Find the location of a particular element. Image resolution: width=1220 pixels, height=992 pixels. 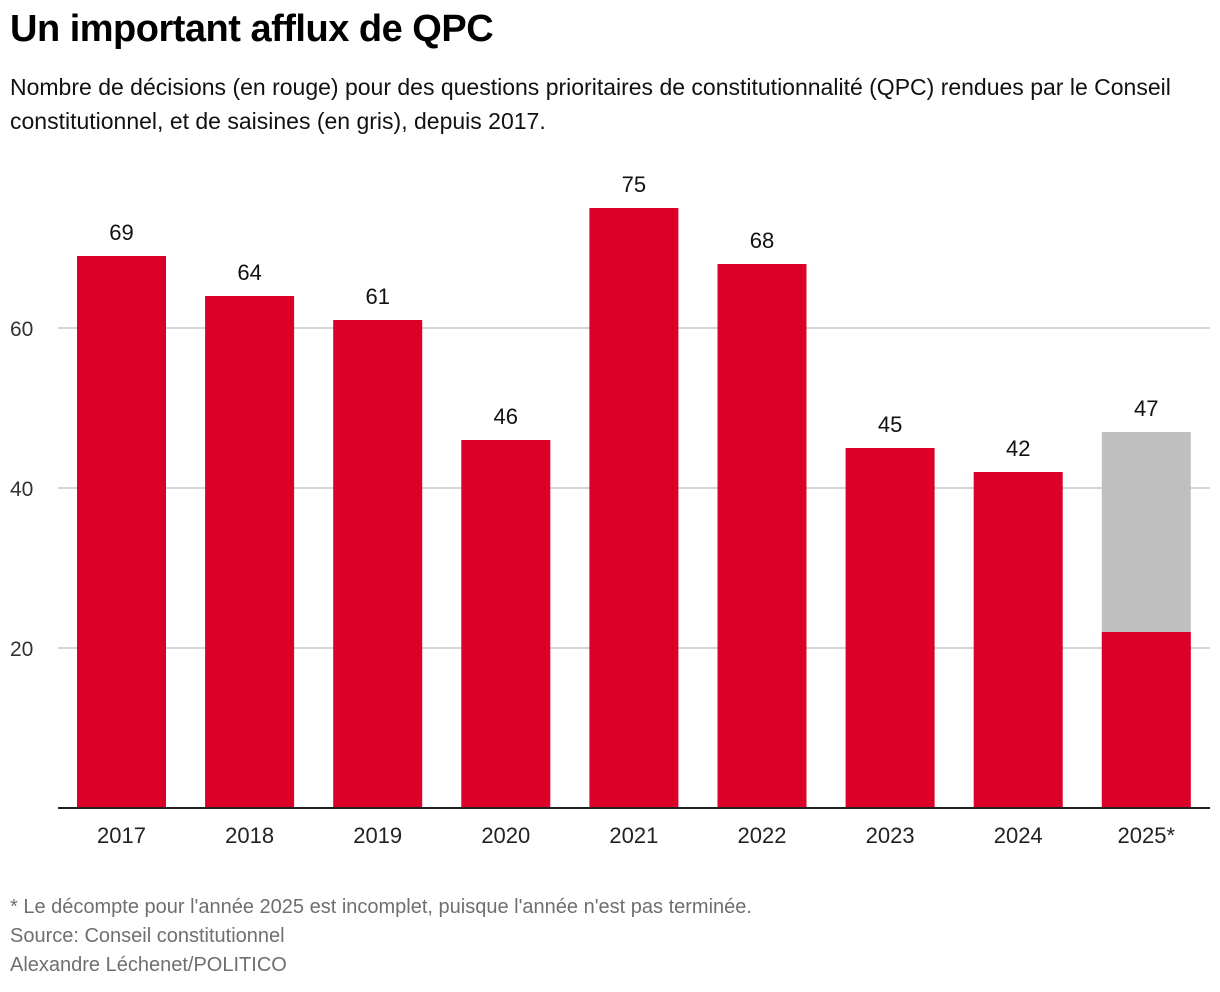

data-label: 61 is located at coordinates (377, 296).